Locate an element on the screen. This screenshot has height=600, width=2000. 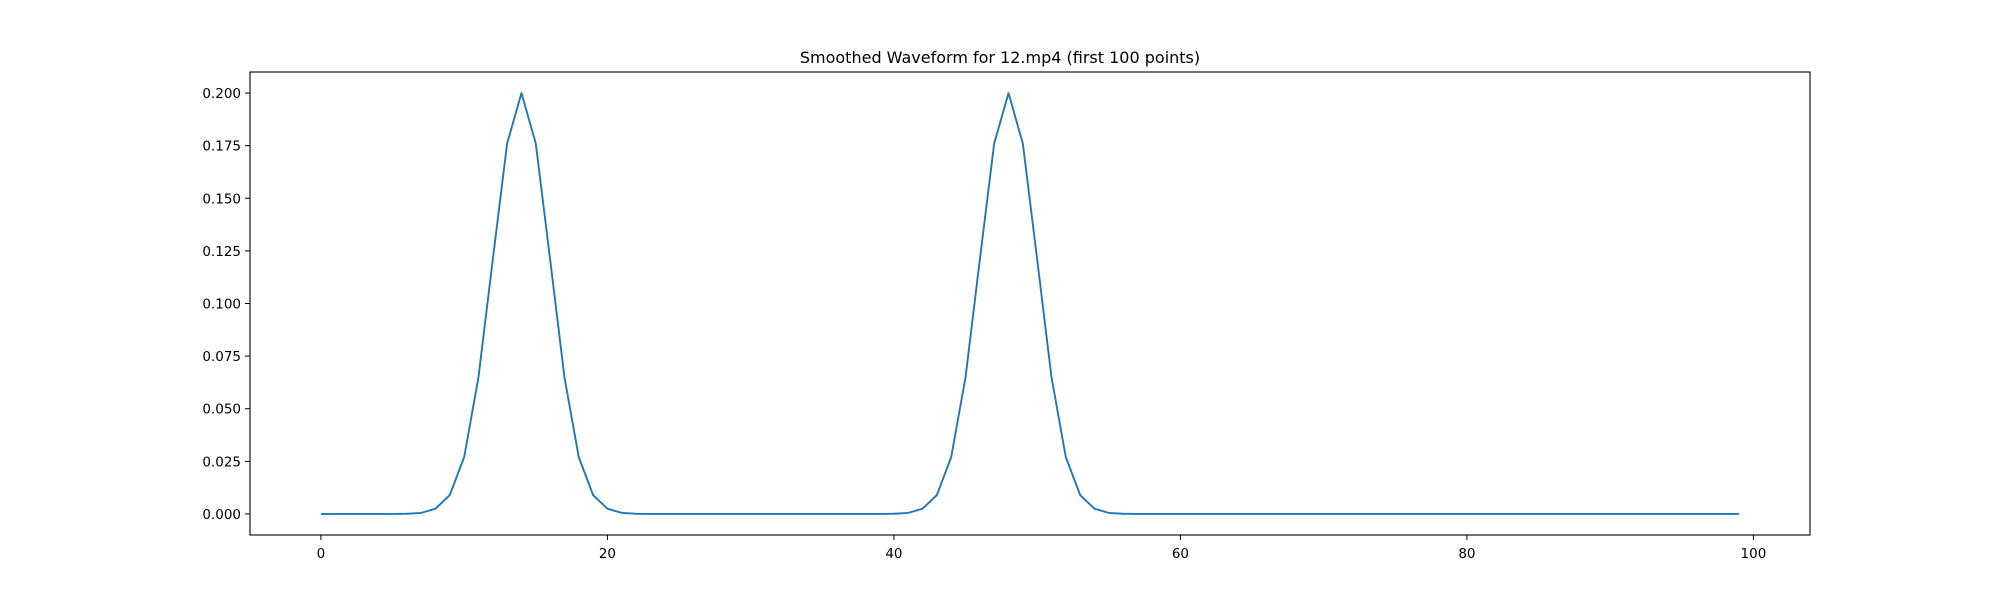
x-tick-label: 100 is located at coordinates (1754, 554).